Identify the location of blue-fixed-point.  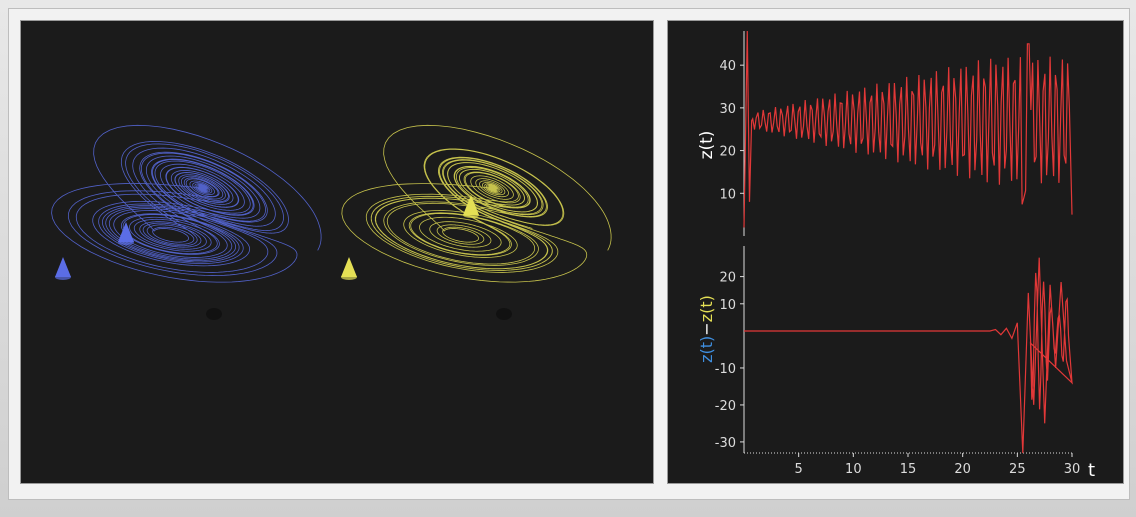
(214, 314).